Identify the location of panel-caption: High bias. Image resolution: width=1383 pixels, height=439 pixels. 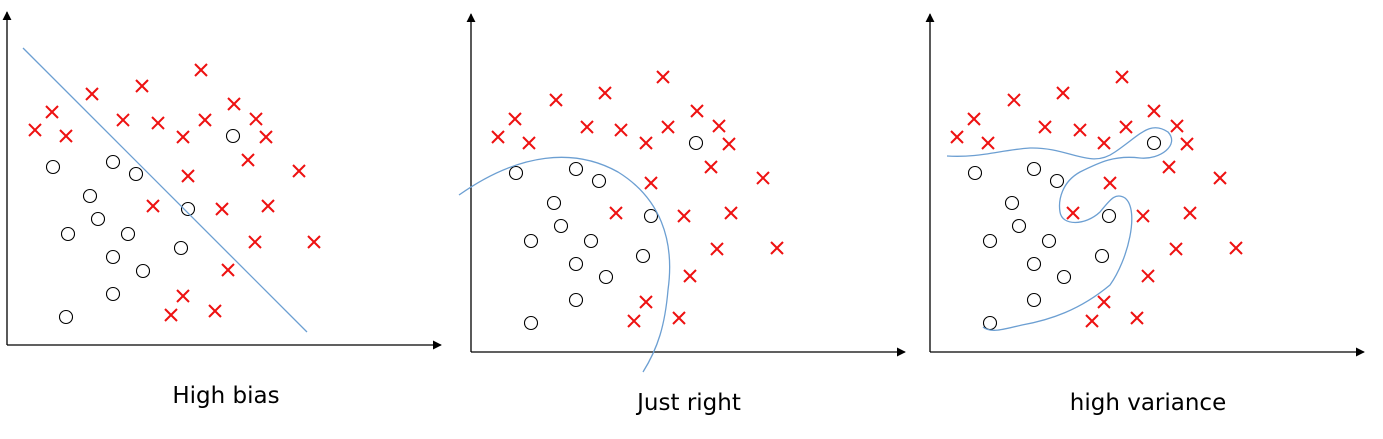
(225, 396).